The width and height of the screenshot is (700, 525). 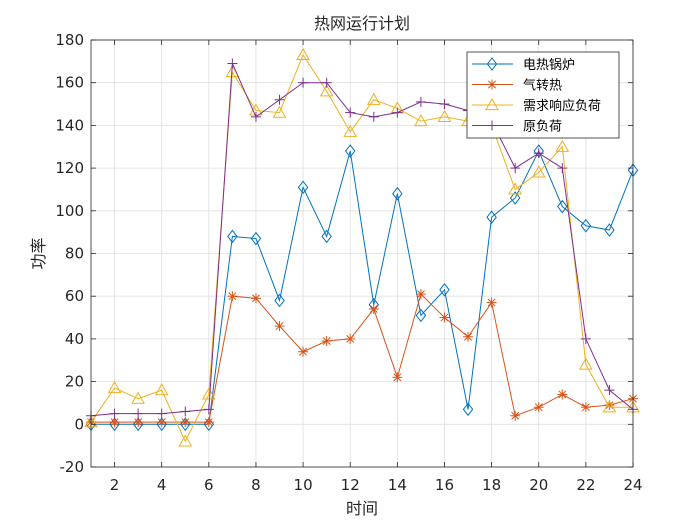 I want to click on x-tick-label: 4, so click(x=162, y=485).